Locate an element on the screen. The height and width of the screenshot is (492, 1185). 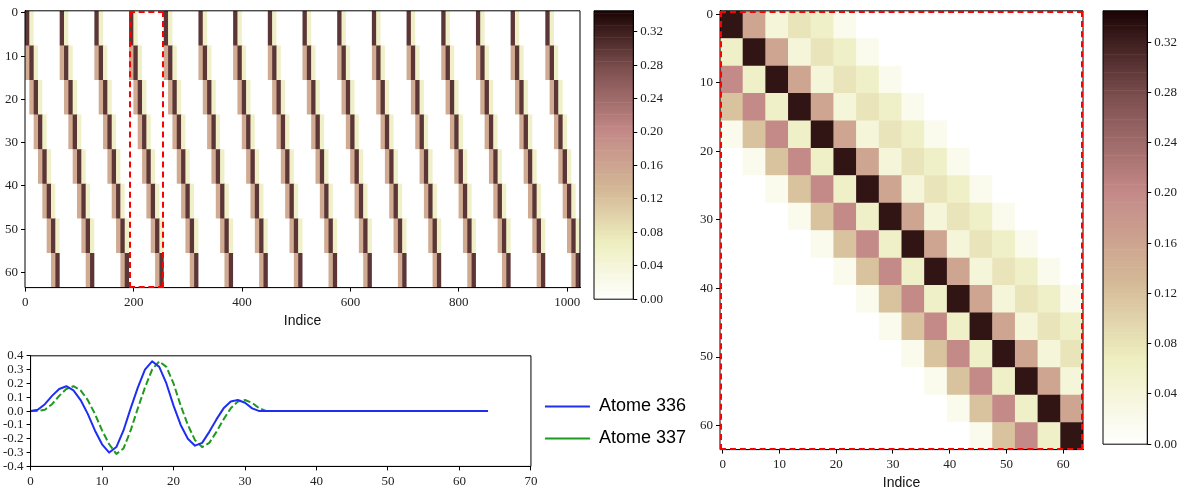
legend-label: Atome 336 is located at coordinates (642, 405).